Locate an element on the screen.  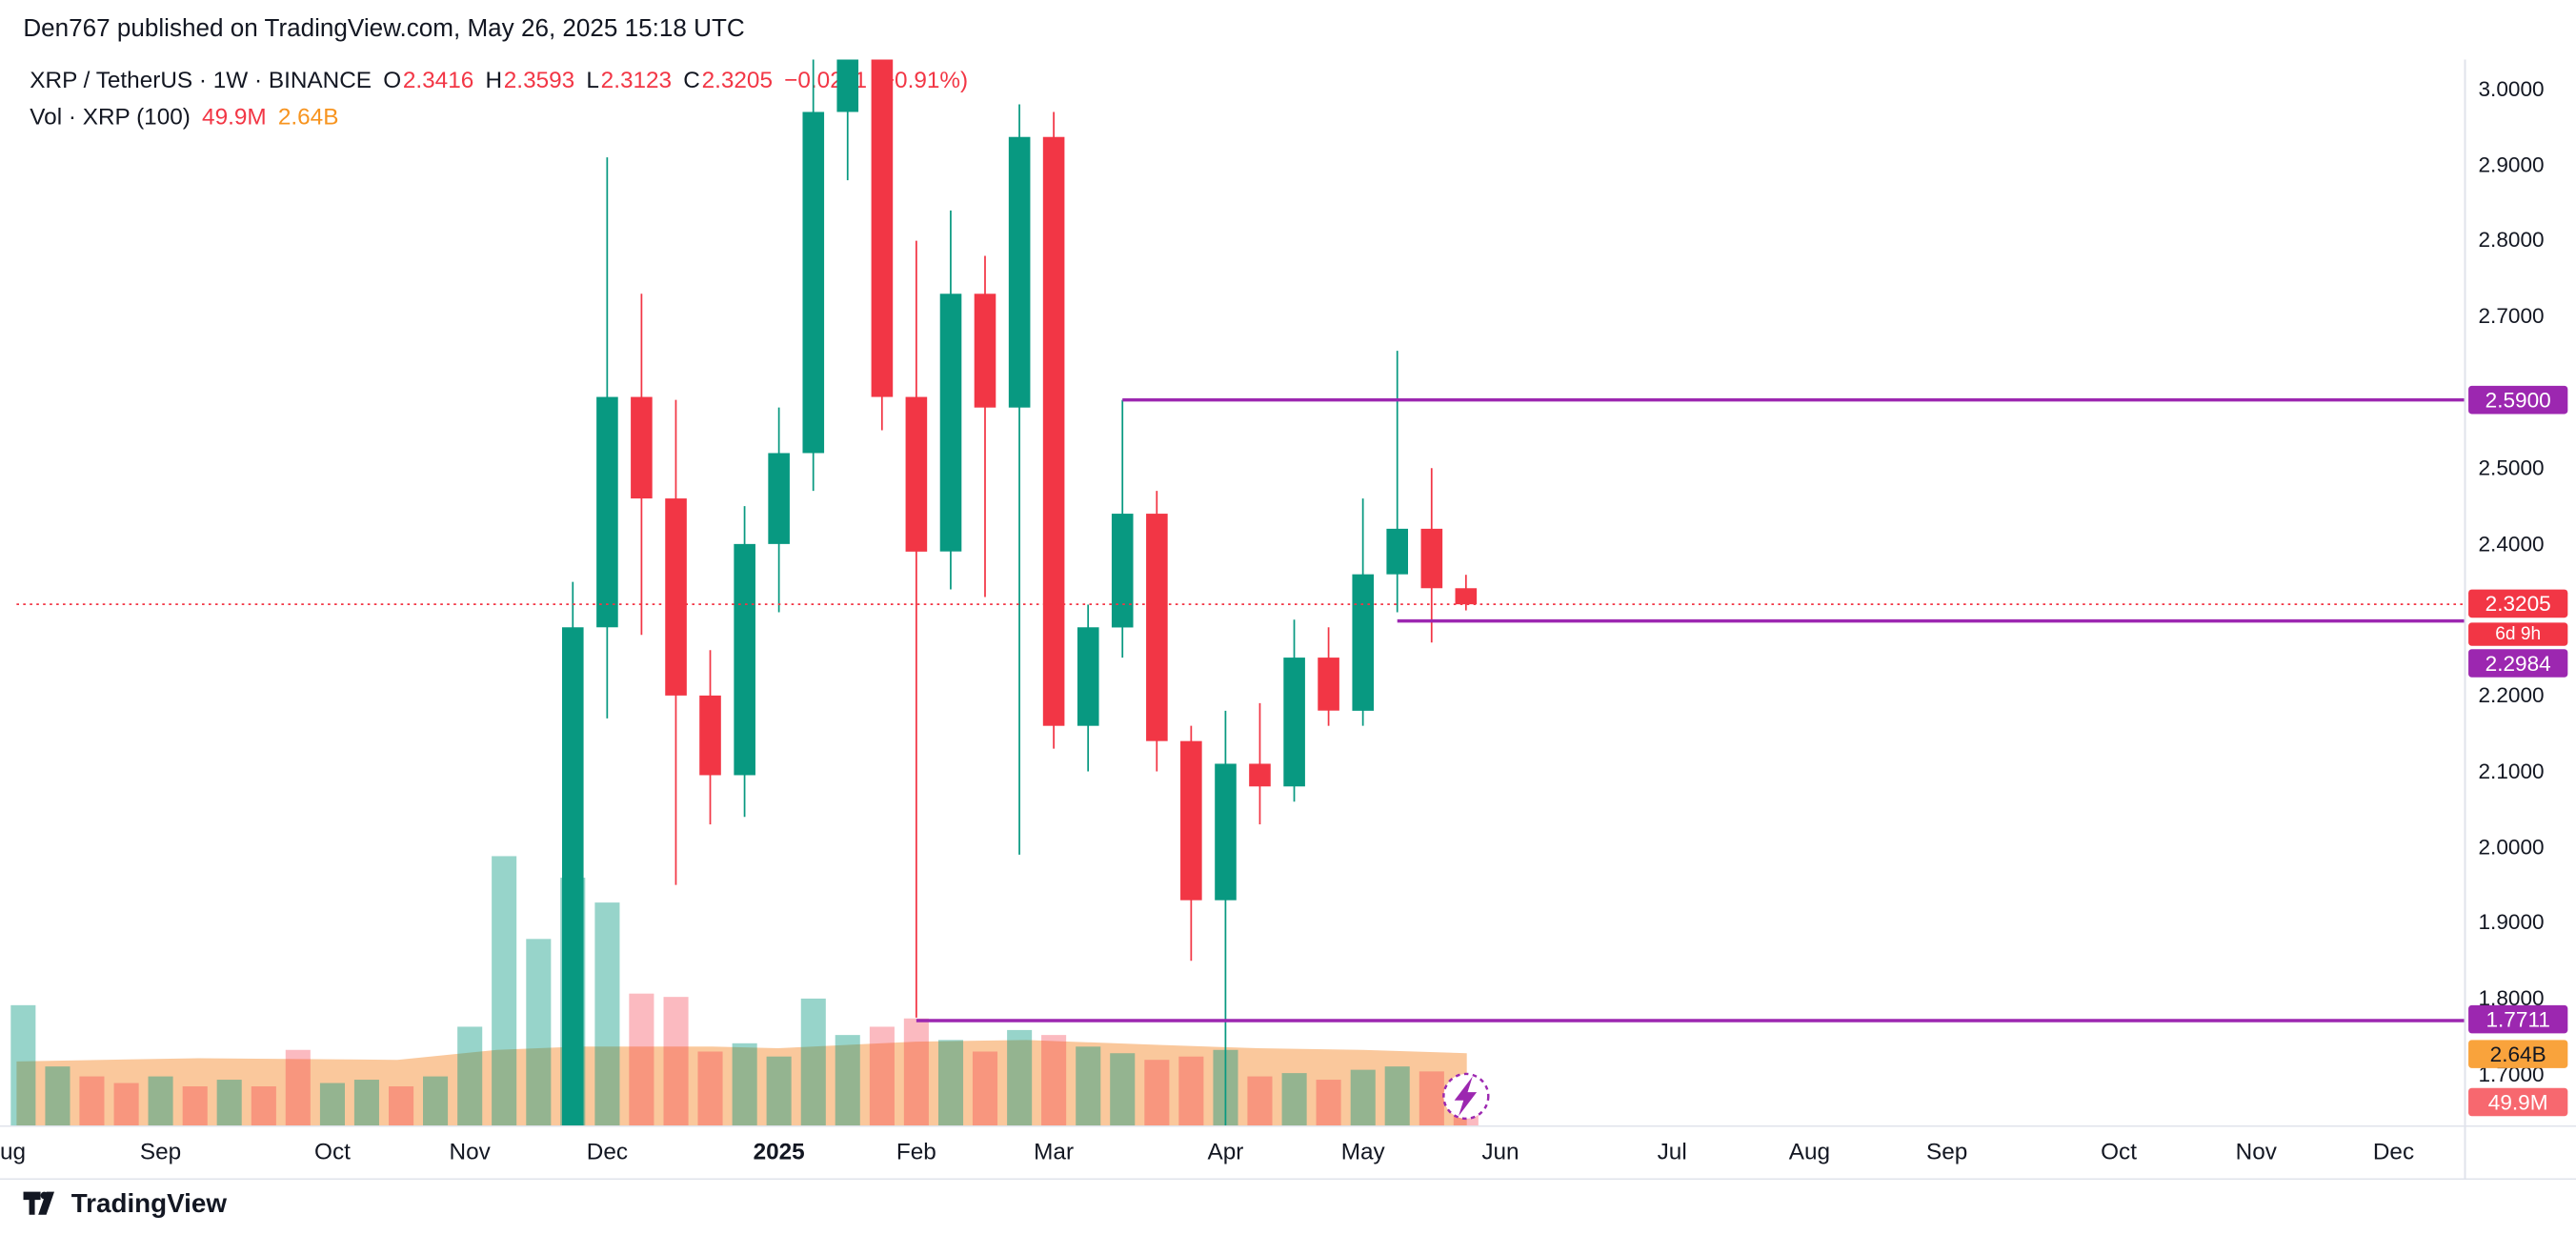
ohlc-open: O 2.3416 is located at coordinates (429, 79).